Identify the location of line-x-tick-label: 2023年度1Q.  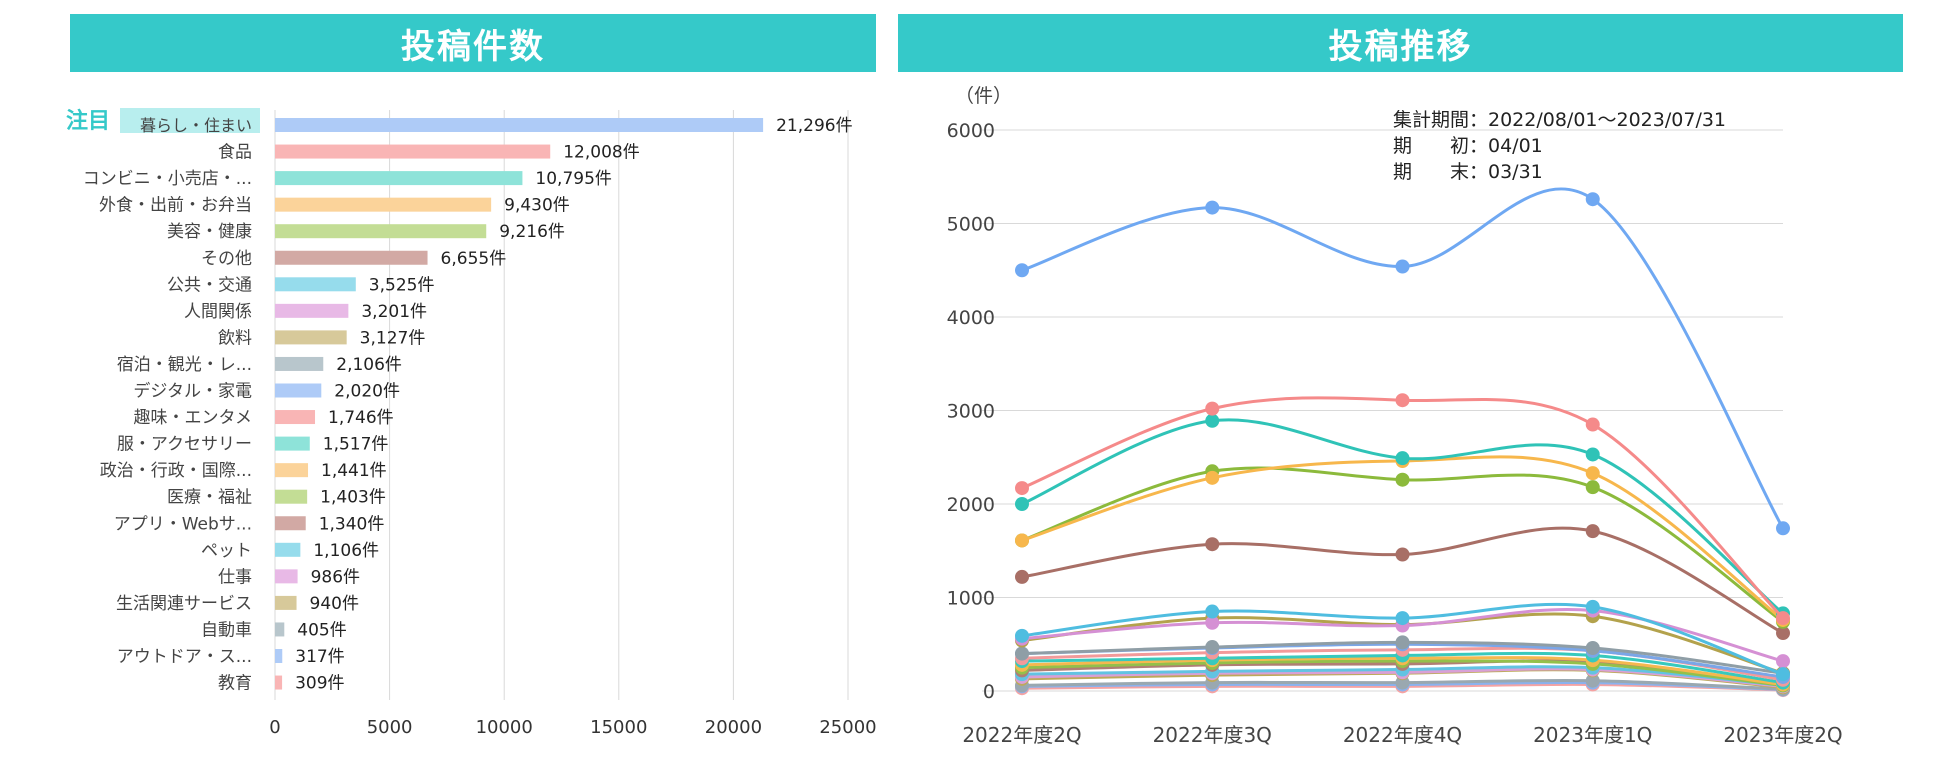
(1592, 735).